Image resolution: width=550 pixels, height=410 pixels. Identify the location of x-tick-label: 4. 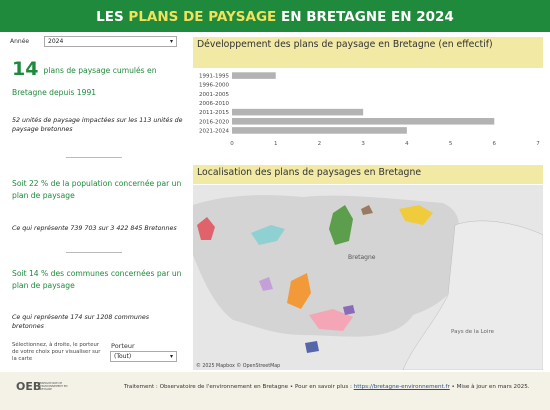
(407, 144).